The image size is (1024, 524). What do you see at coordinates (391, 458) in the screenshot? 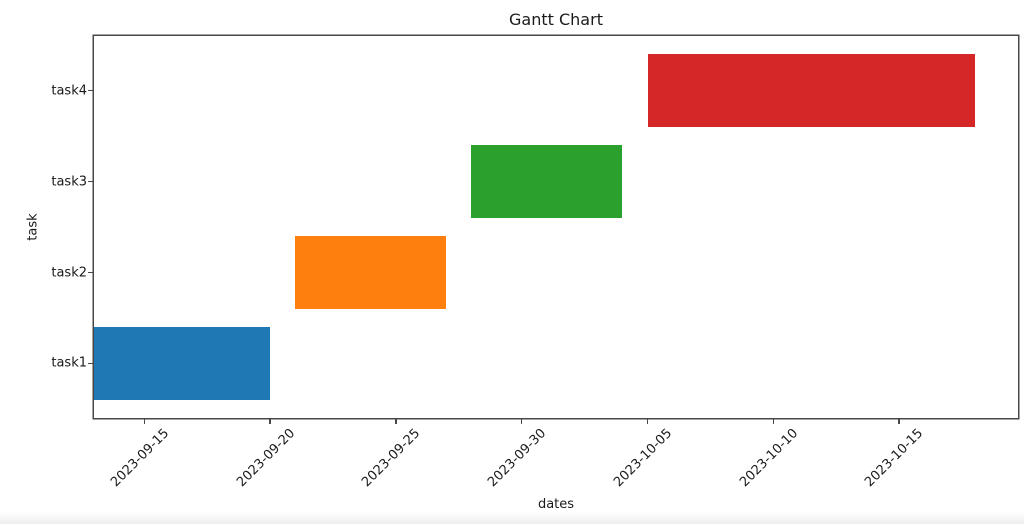
I see `x-tick-label: 2023-09-25` at bounding box center [391, 458].